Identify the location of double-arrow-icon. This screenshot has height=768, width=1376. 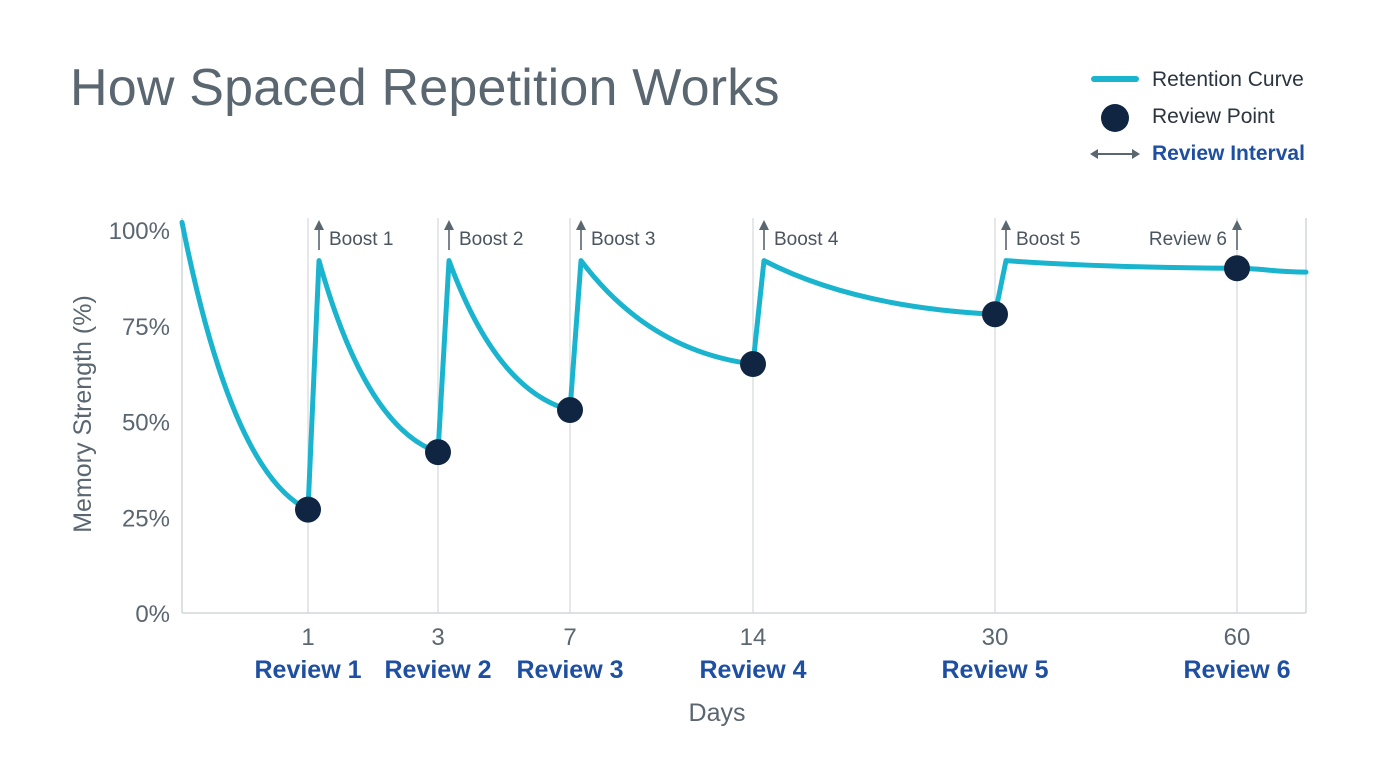
(1115, 154).